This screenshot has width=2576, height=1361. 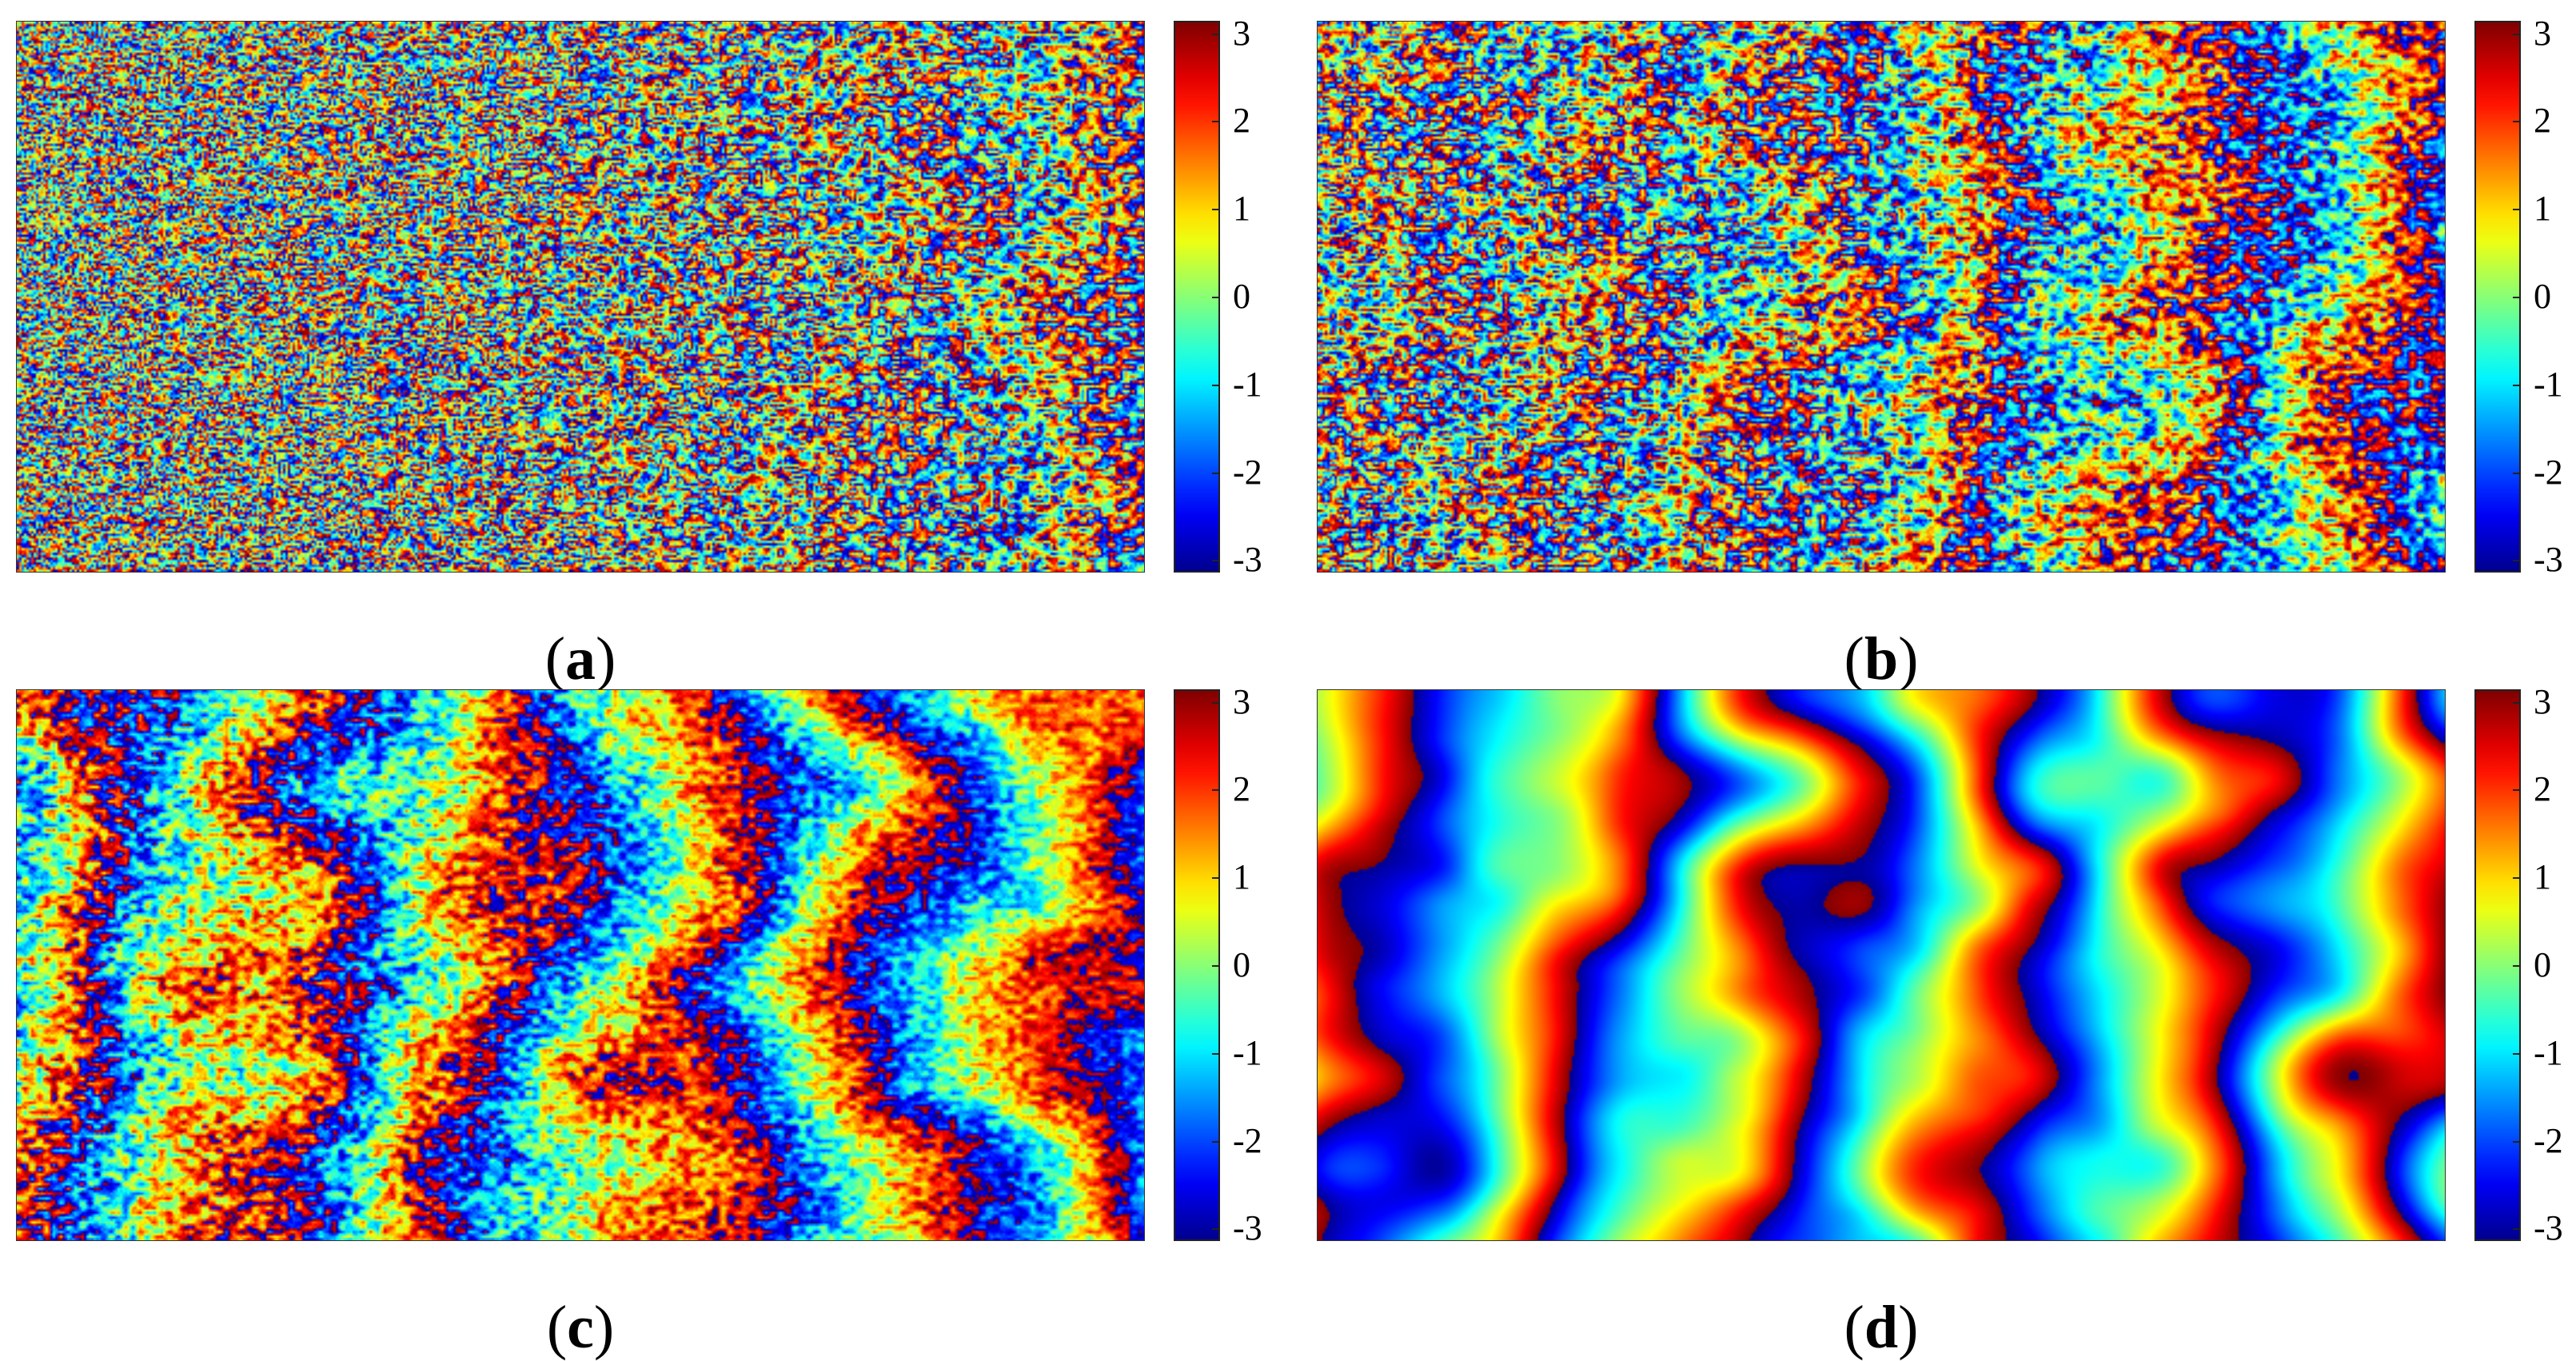 I want to click on caption-c: (c), so click(x=580, y=1327).